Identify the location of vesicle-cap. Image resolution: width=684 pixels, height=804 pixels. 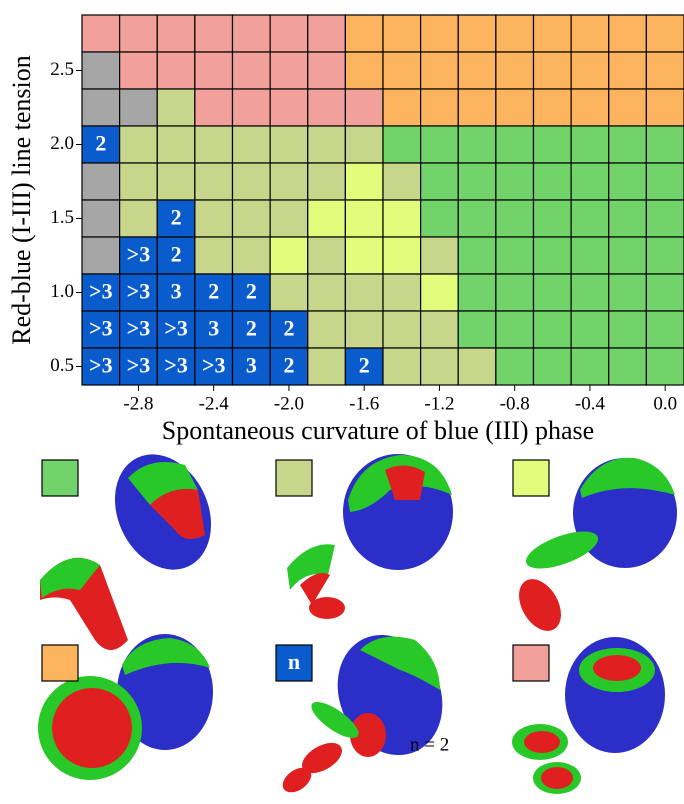
(163, 483).